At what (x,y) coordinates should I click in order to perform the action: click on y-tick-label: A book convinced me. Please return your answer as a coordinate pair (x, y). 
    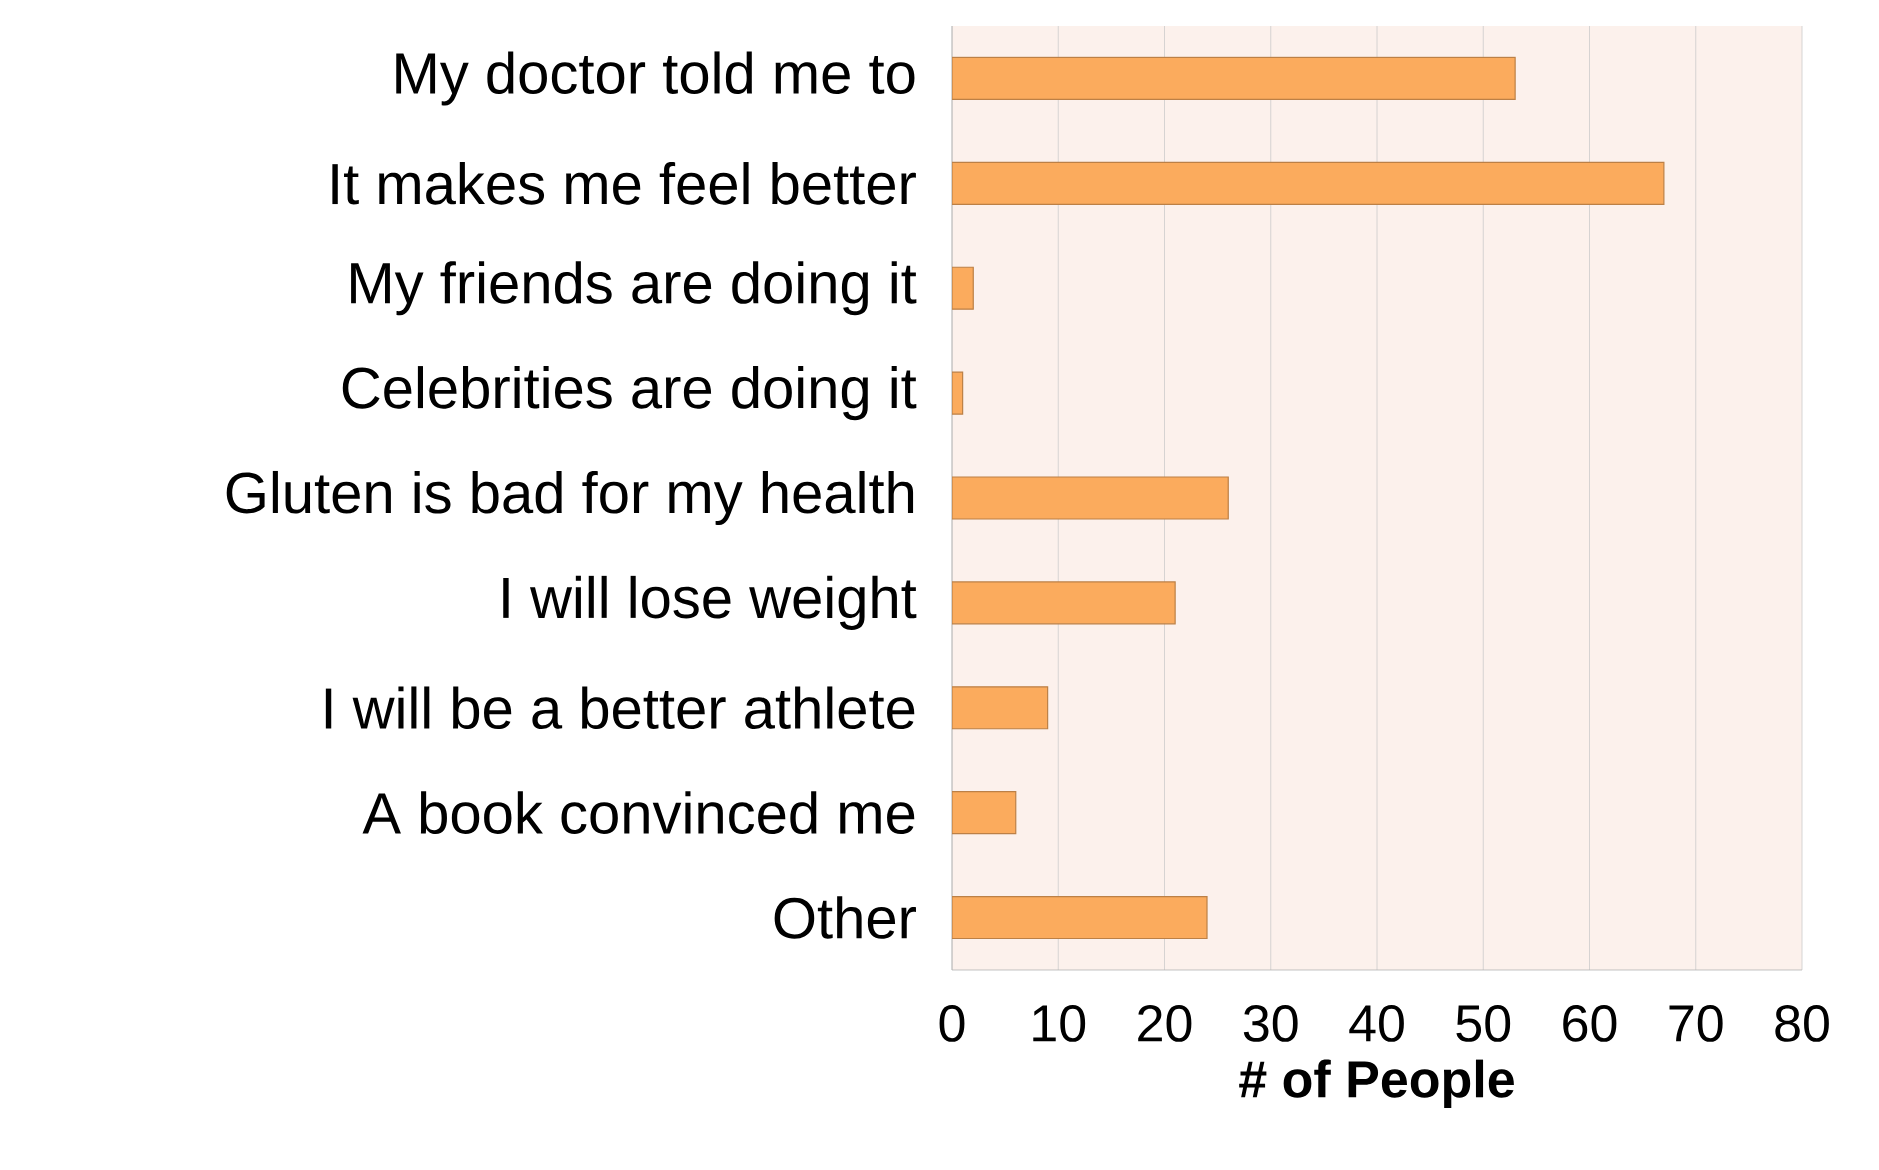
    Looking at the image, I should click on (638, 812).